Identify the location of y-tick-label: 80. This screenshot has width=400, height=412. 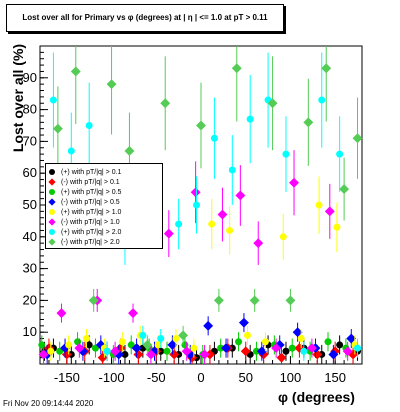
(30, 109).